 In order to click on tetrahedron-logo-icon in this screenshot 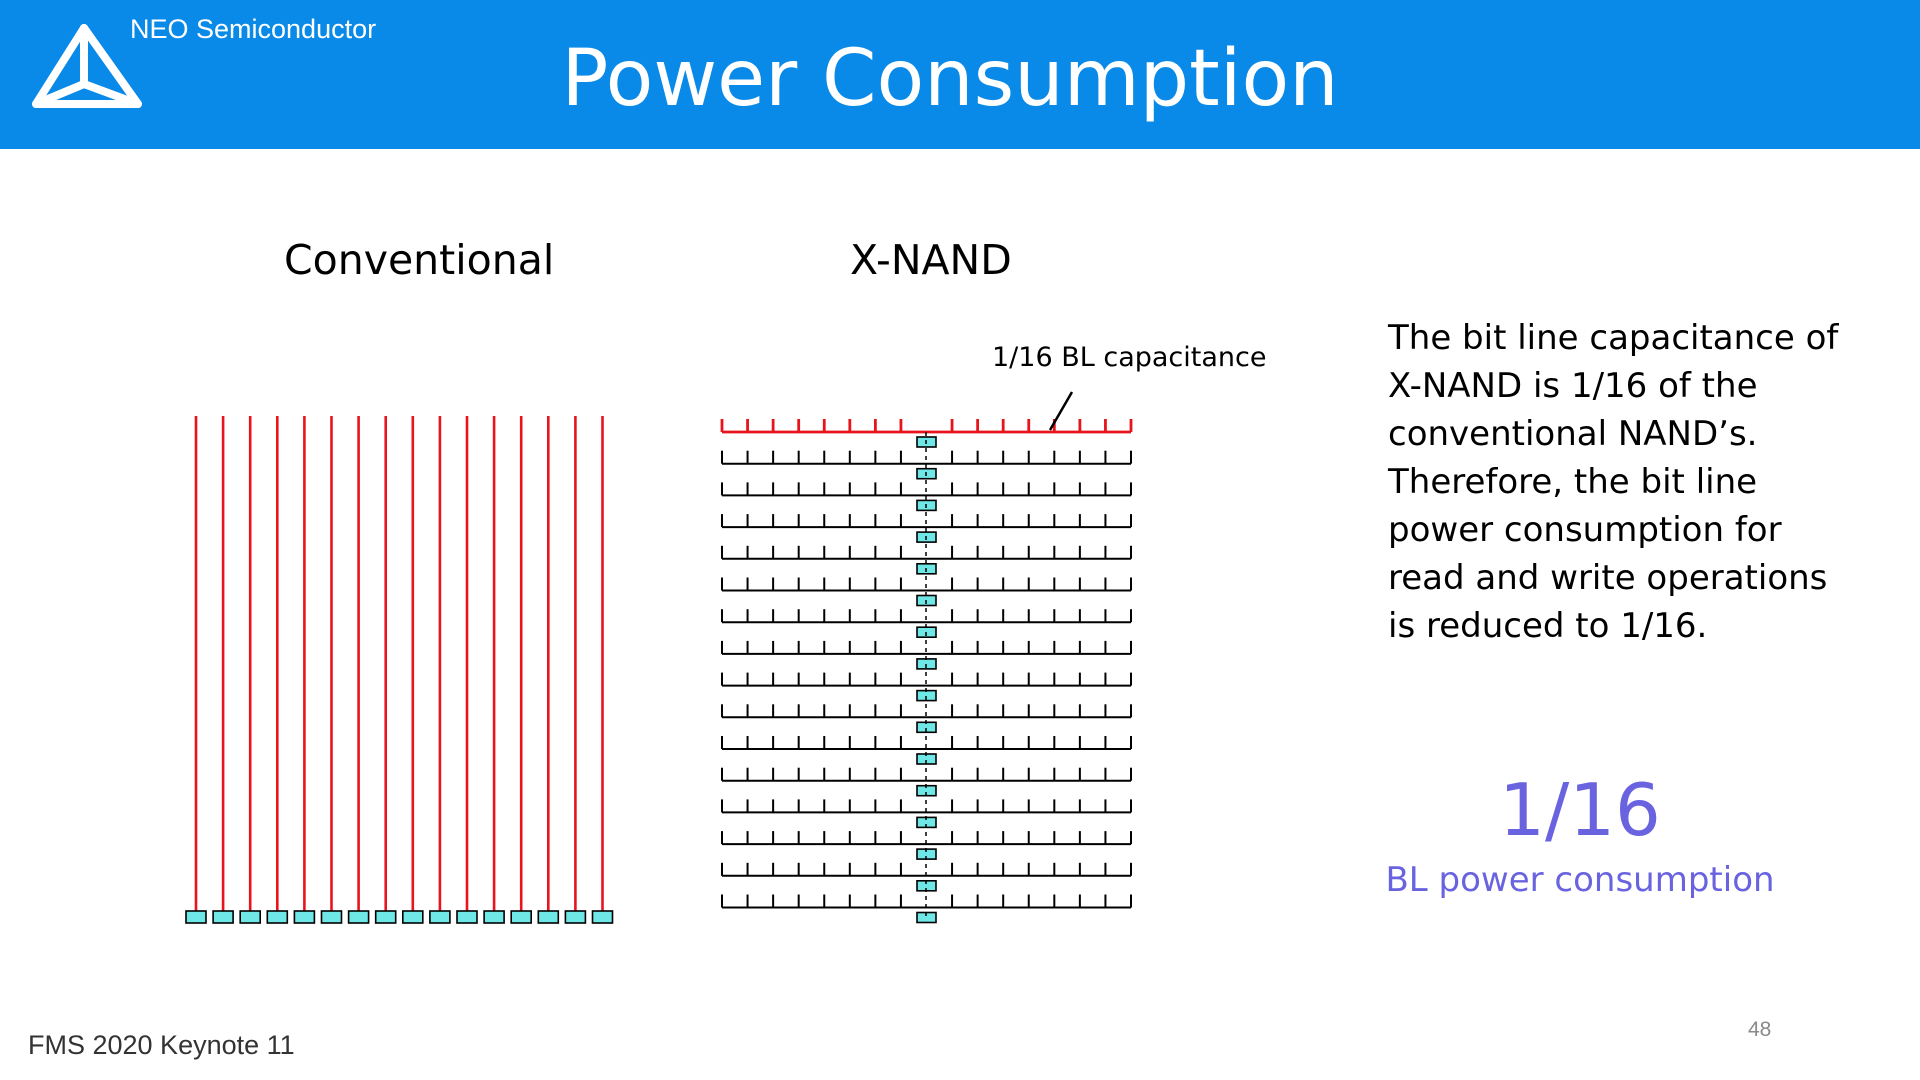, I will do `click(87, 66)`.